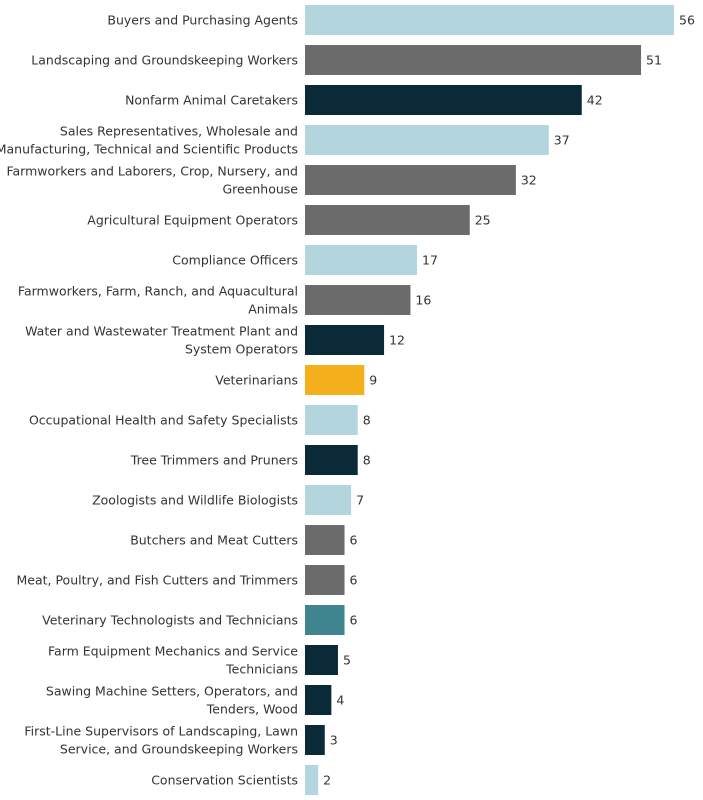  Describe the element at coordinates (354, 540) in the screenshot. I see `value-label-13: 6` at that location.